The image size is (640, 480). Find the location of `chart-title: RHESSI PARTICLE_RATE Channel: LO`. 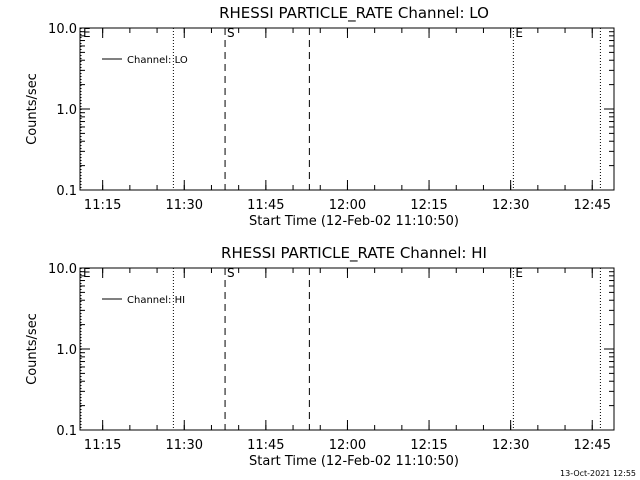

chart-title: RHESSI PARTICLE_RATE Channel: LO is located at coordinates (354, 13).